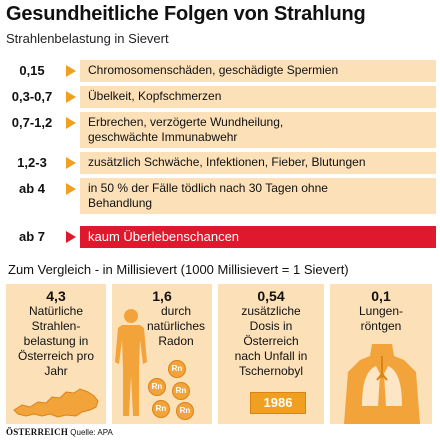  I want to click on card-value: 0,1, so click(381, 296).